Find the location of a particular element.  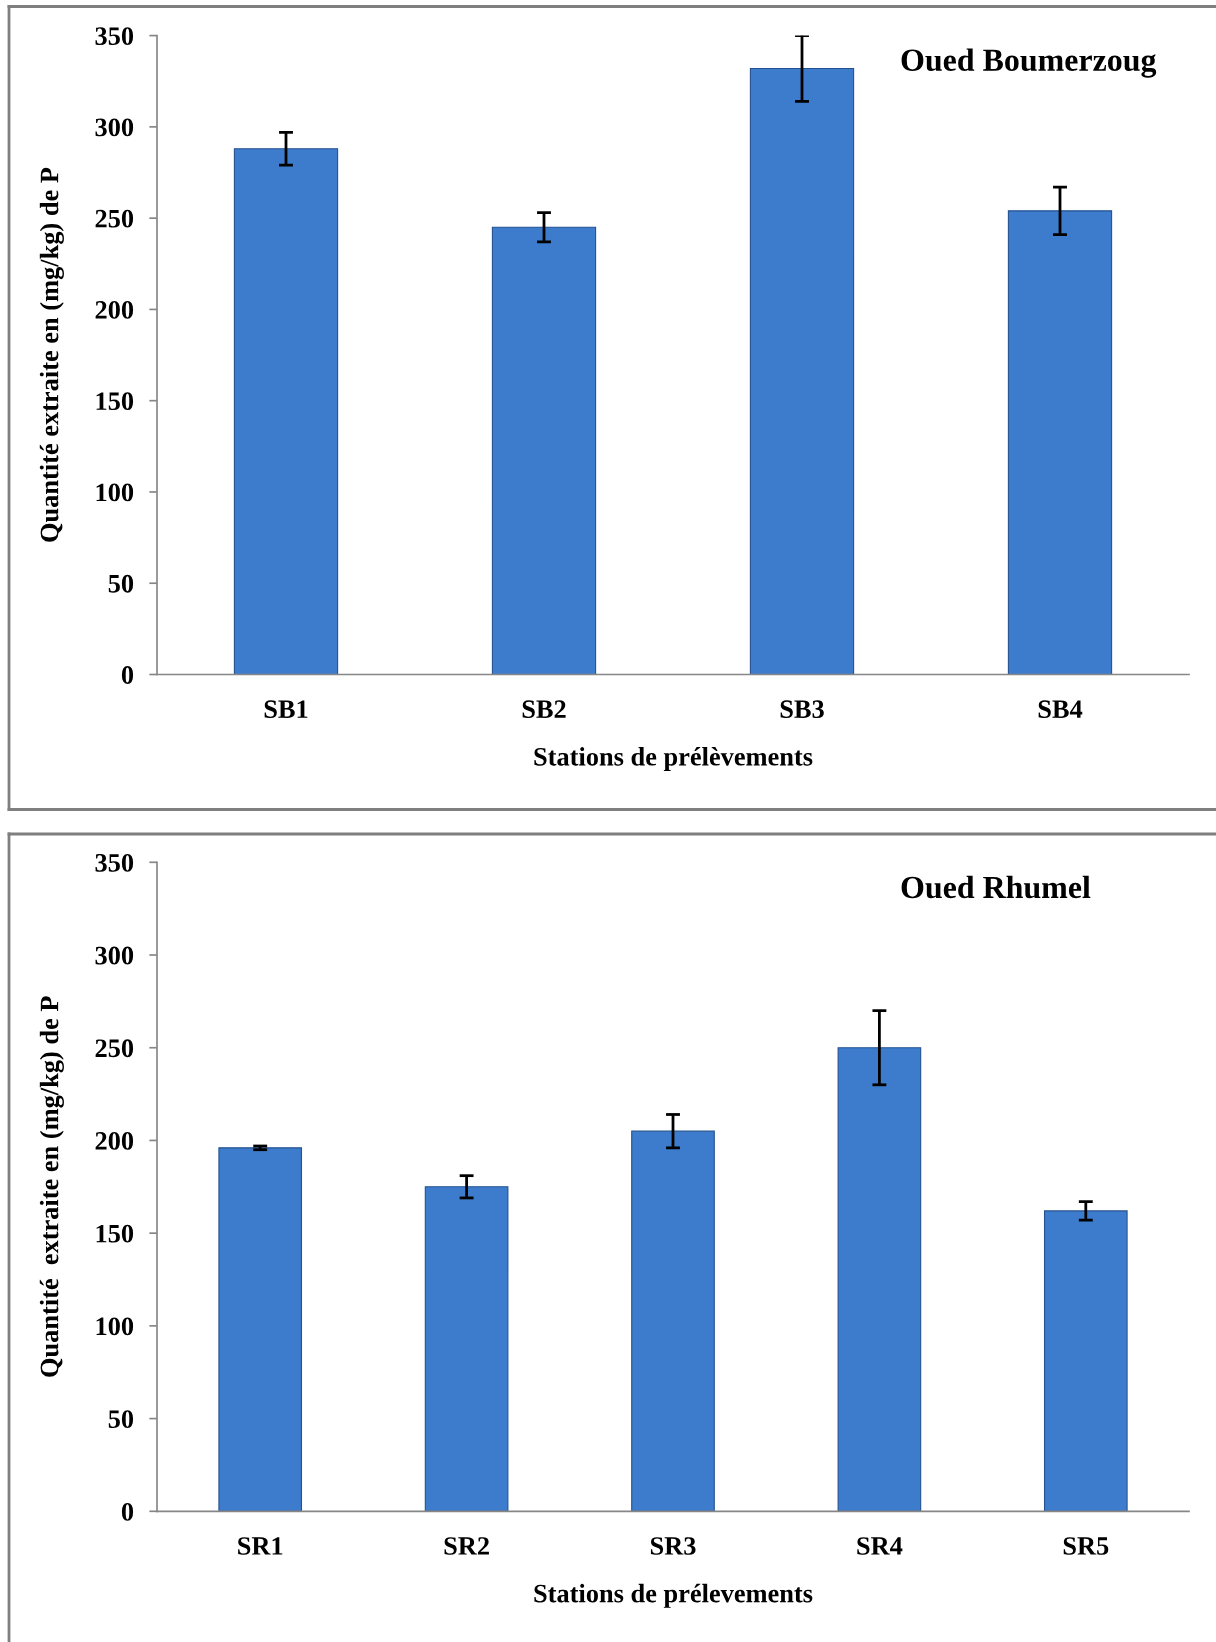

x-tick-label: SR2 is located at coordinates (466, 1546).